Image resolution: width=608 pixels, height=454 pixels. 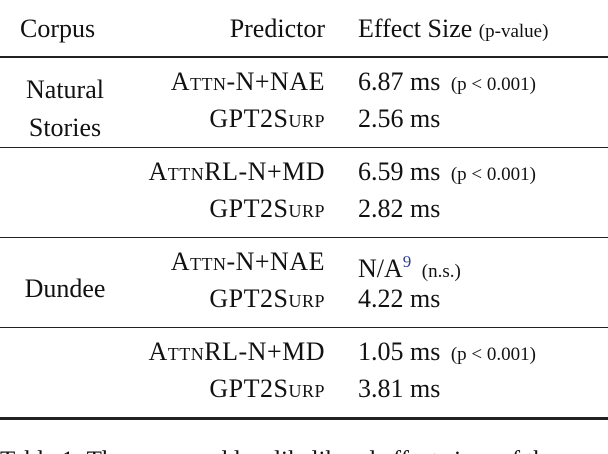 I want to click on header-rule, so click(x=304, y=57).